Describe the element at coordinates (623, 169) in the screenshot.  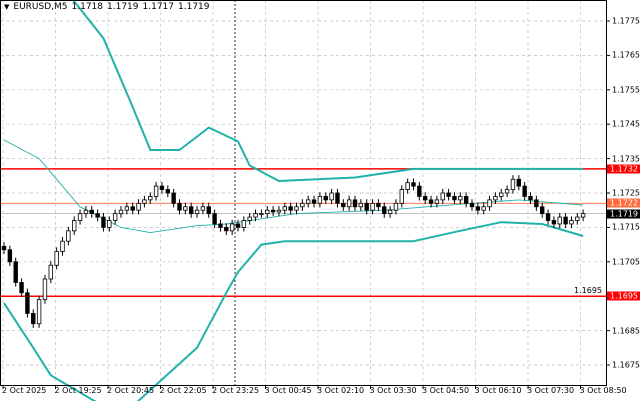
I see `level-price-tag: 1.1732` at that location.